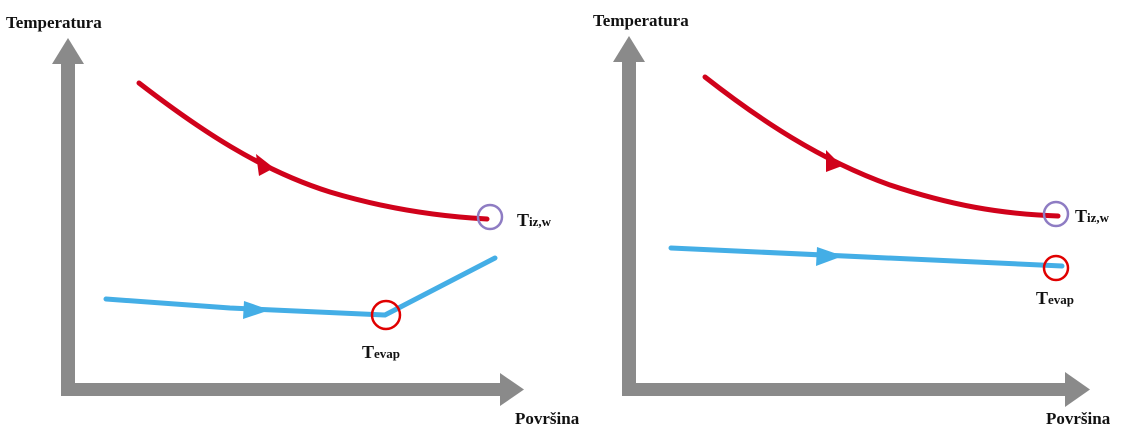  What do you see at coordinates (256, 310) in the screenshot?
I see `cold-flow-arrow-left` at bounding box center [256, 310].